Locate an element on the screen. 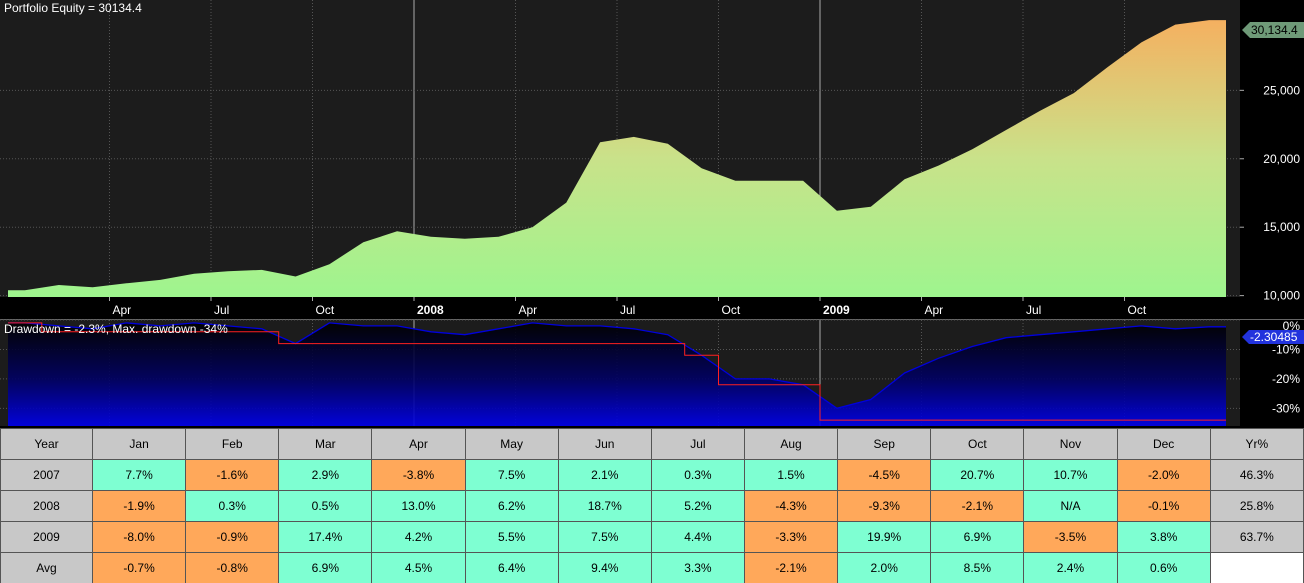 The width and height of the screenshot is (1304, 583). month-return-cell: 10.7% is located at coordinates (1070, 475).